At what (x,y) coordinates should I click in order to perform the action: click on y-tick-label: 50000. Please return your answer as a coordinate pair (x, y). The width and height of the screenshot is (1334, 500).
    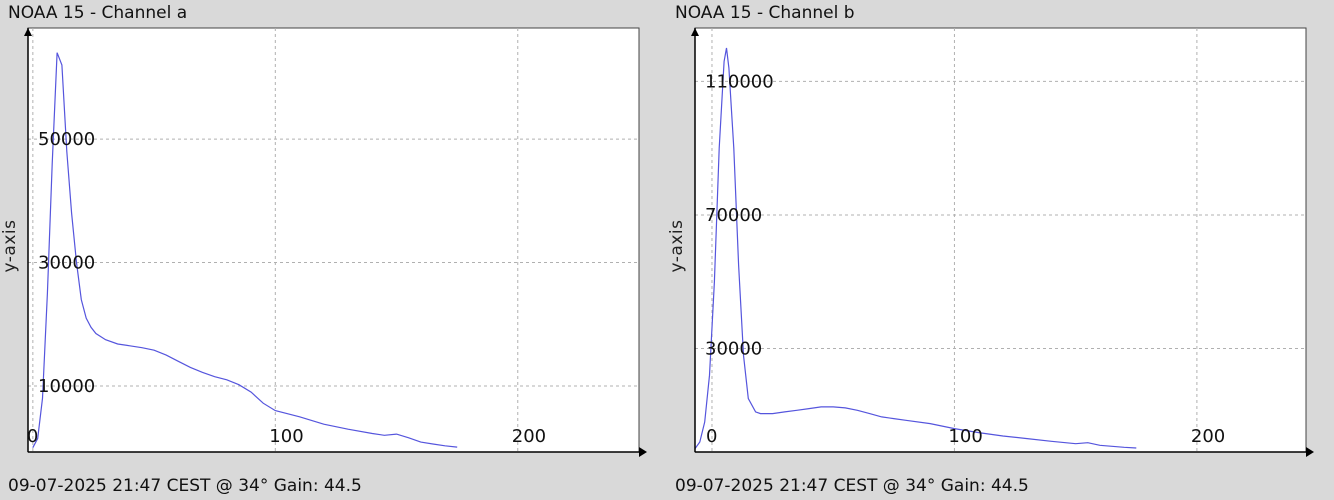
    Looking at the image, I should click on (66, 139).